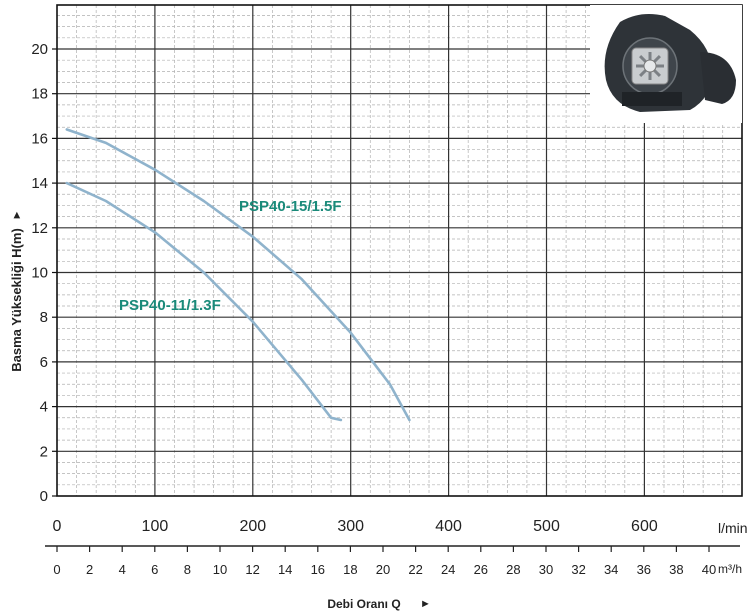 The image size is (752, 615). Describe the element at coordinates (187, 569) in the screenshot. I see `secondary-tick-label: 8` at that location.